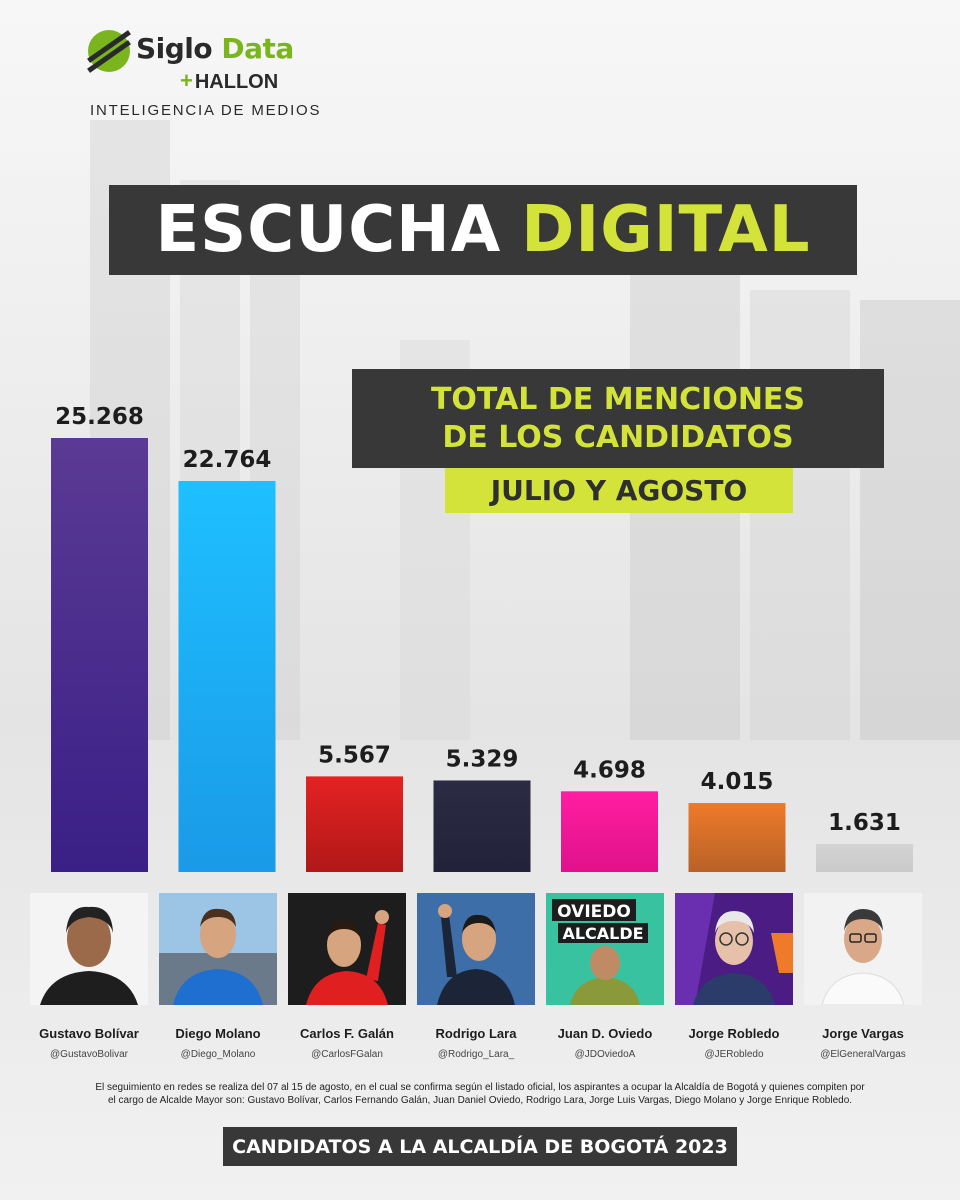  Describe the element at coordinates (605, 1054) in the screenshot. I see `candidate-handle-oviedo: @JDOviedoA` at that location.